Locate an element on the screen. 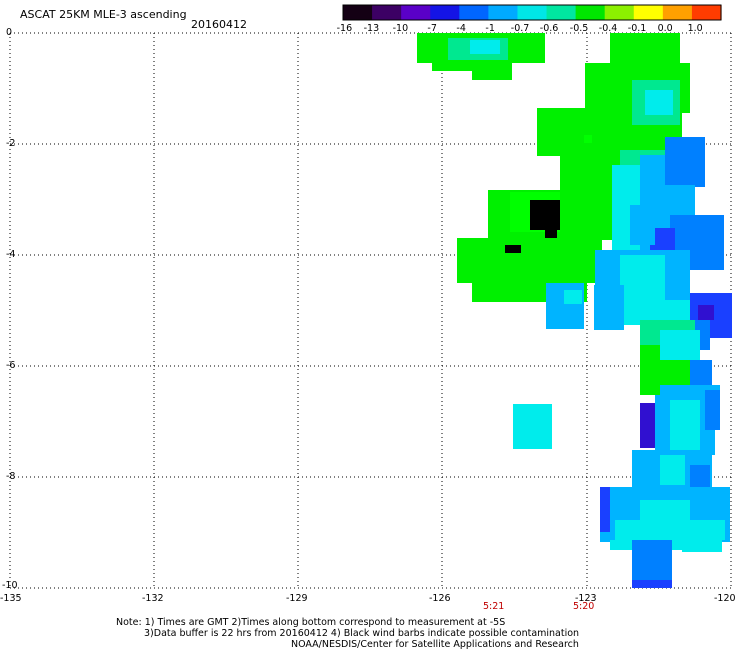 This screenshot has width=740, height=650. colorbar is located at coordinates (532, 12).